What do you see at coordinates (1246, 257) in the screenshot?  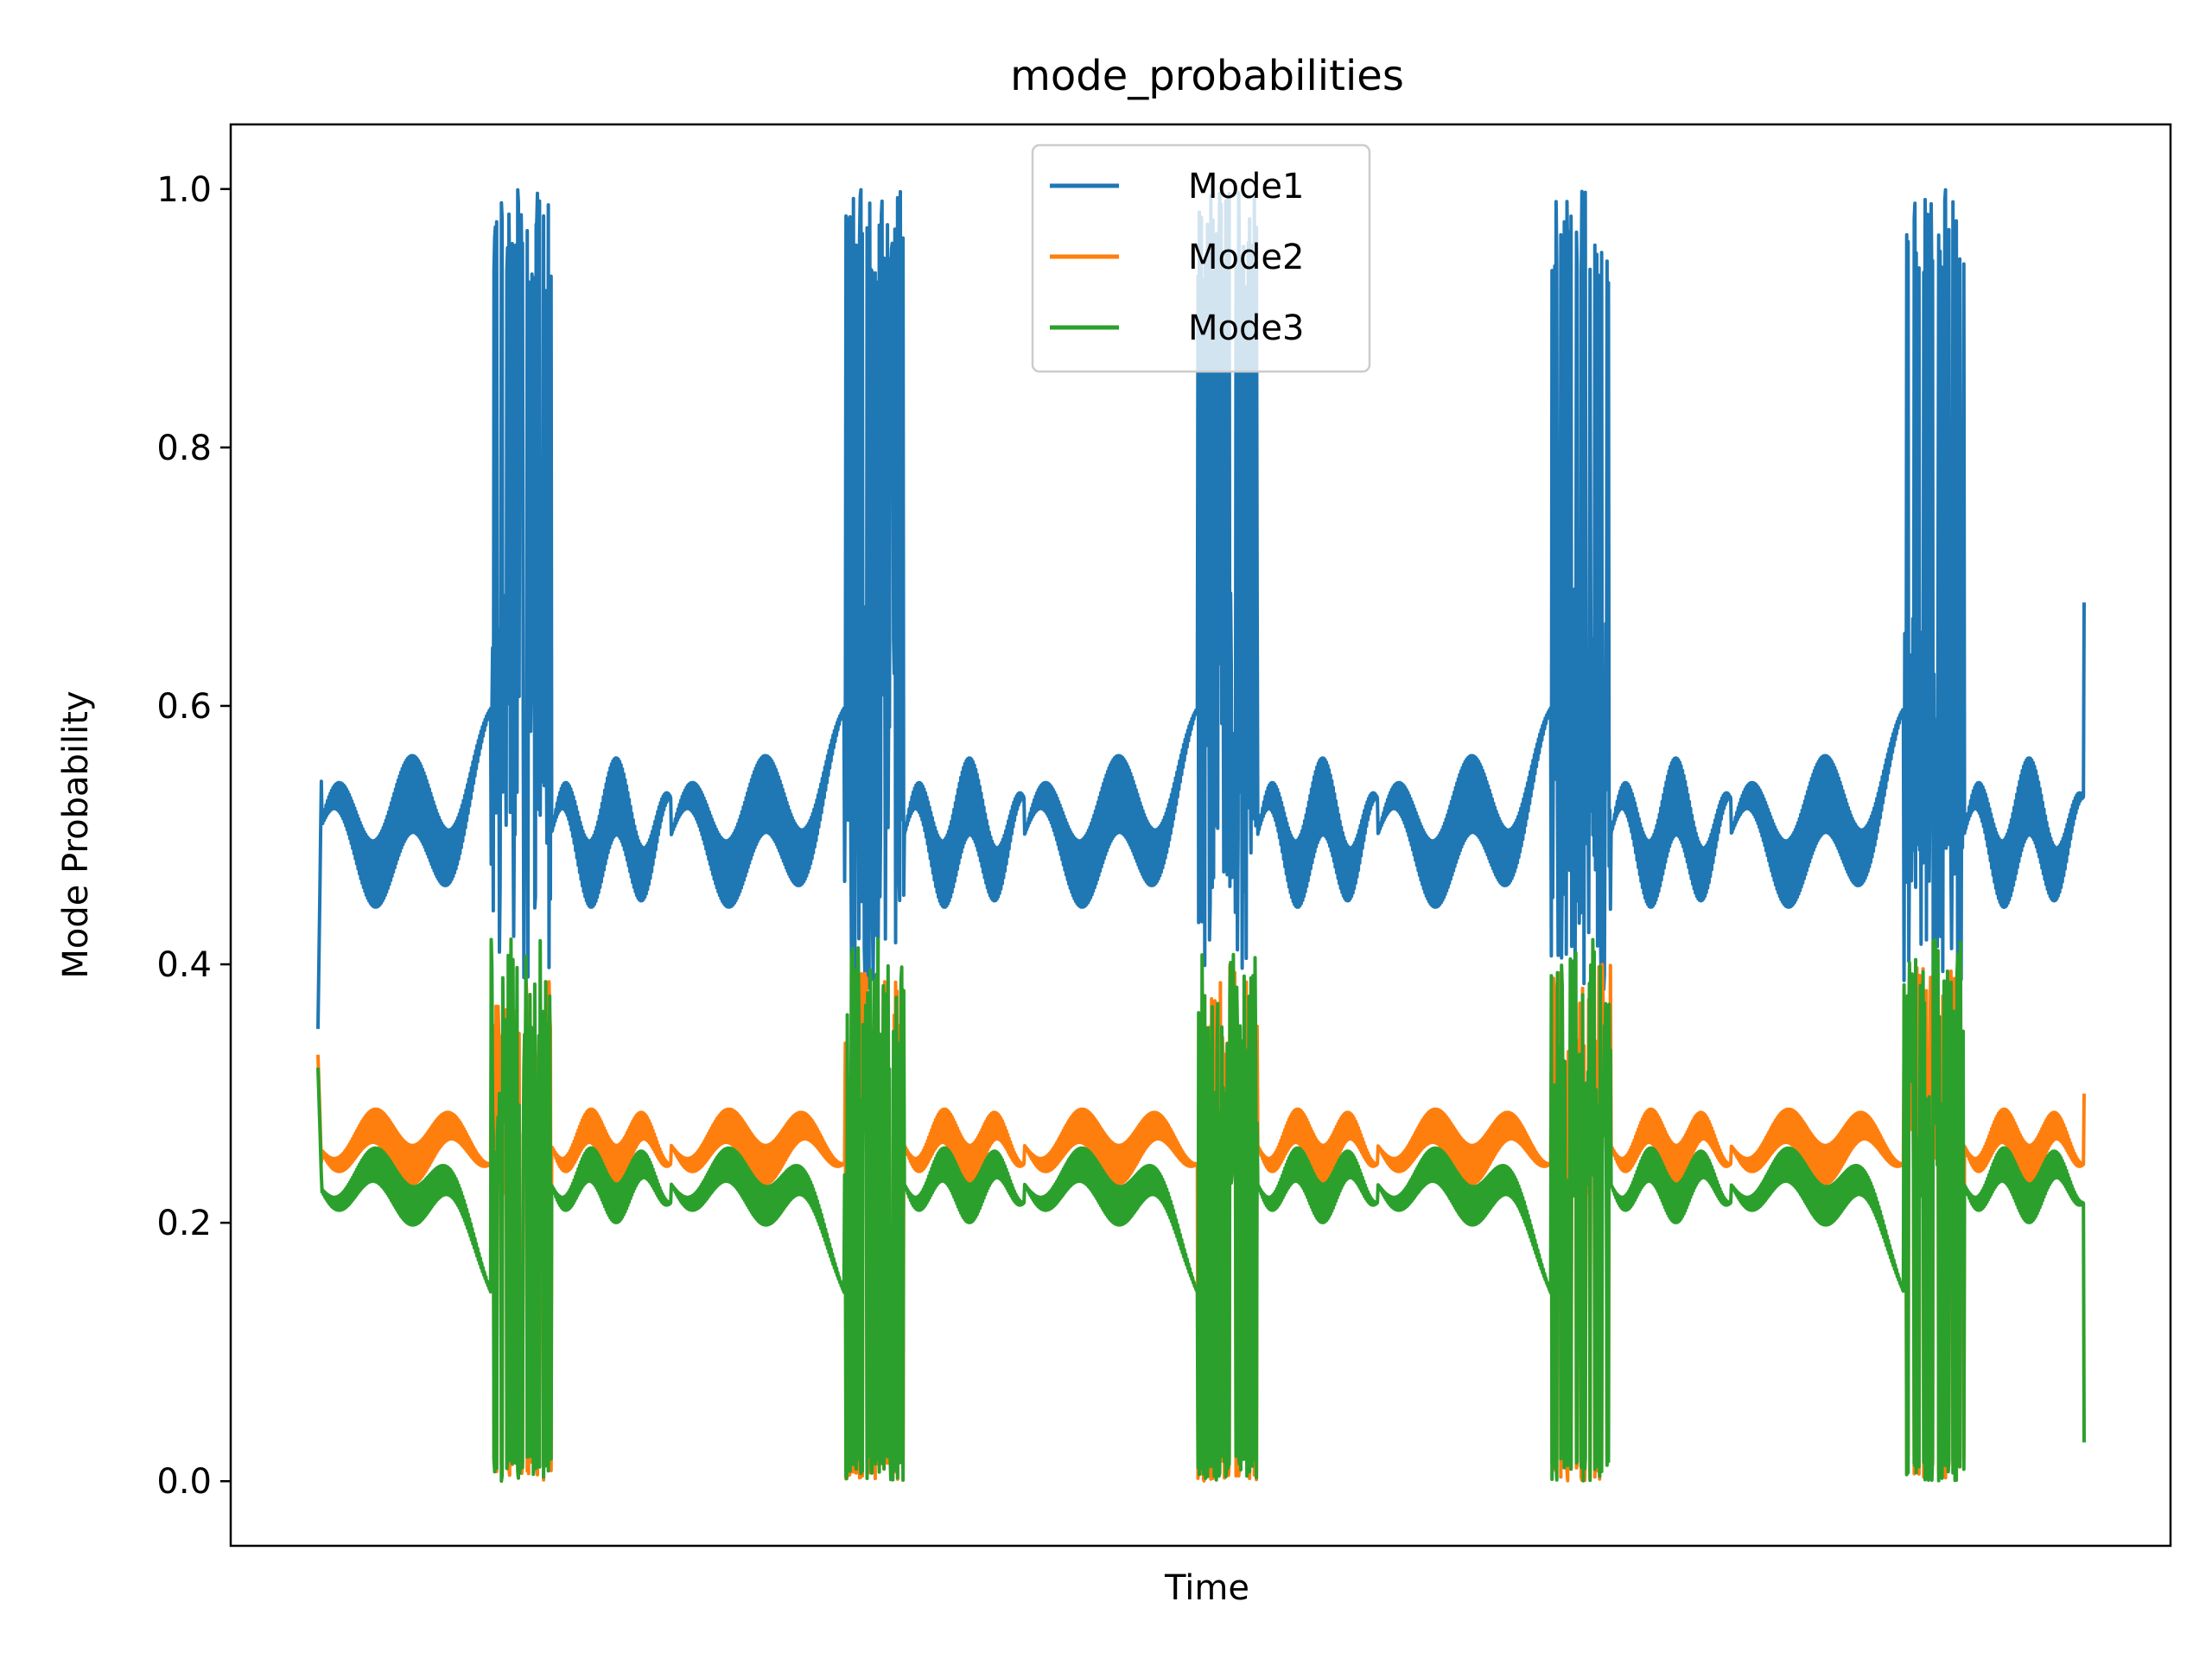 I see `legend-label-mode2: Mode2` at bounding box center [1246, 257].